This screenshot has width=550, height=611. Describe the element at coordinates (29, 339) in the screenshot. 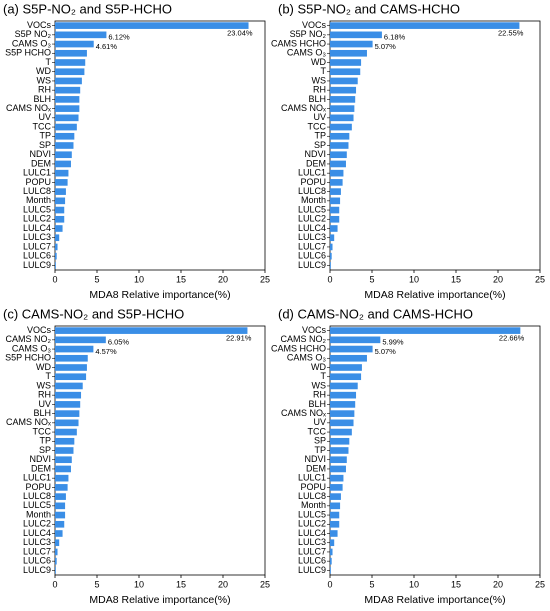

I see `y-tick-label: CAMS NO₂` at that location.